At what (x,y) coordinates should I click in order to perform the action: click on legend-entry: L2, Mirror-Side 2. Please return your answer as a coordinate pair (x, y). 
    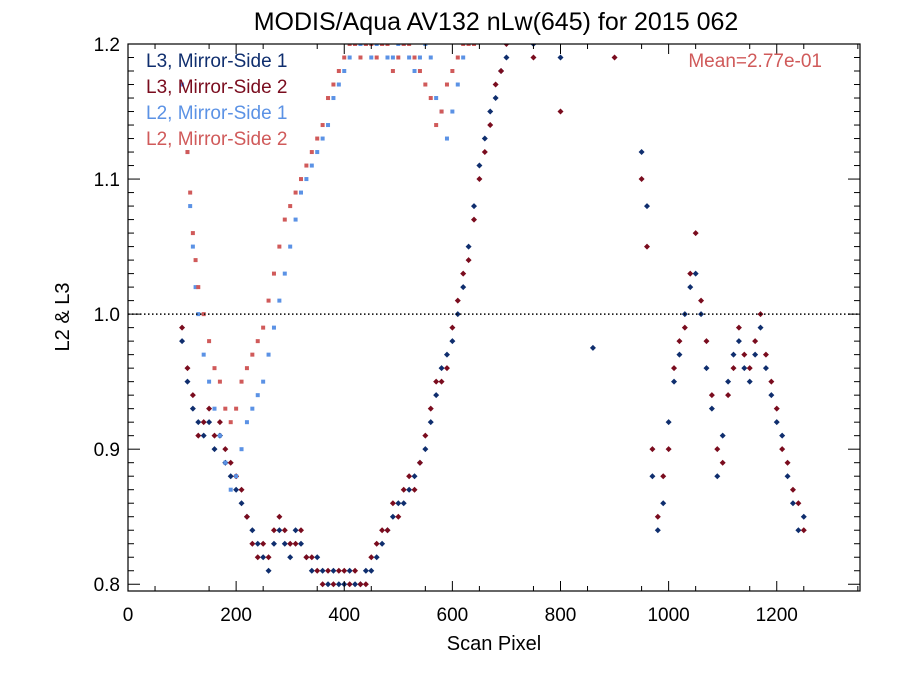
    Looking at the image, I should click on (217, 139).